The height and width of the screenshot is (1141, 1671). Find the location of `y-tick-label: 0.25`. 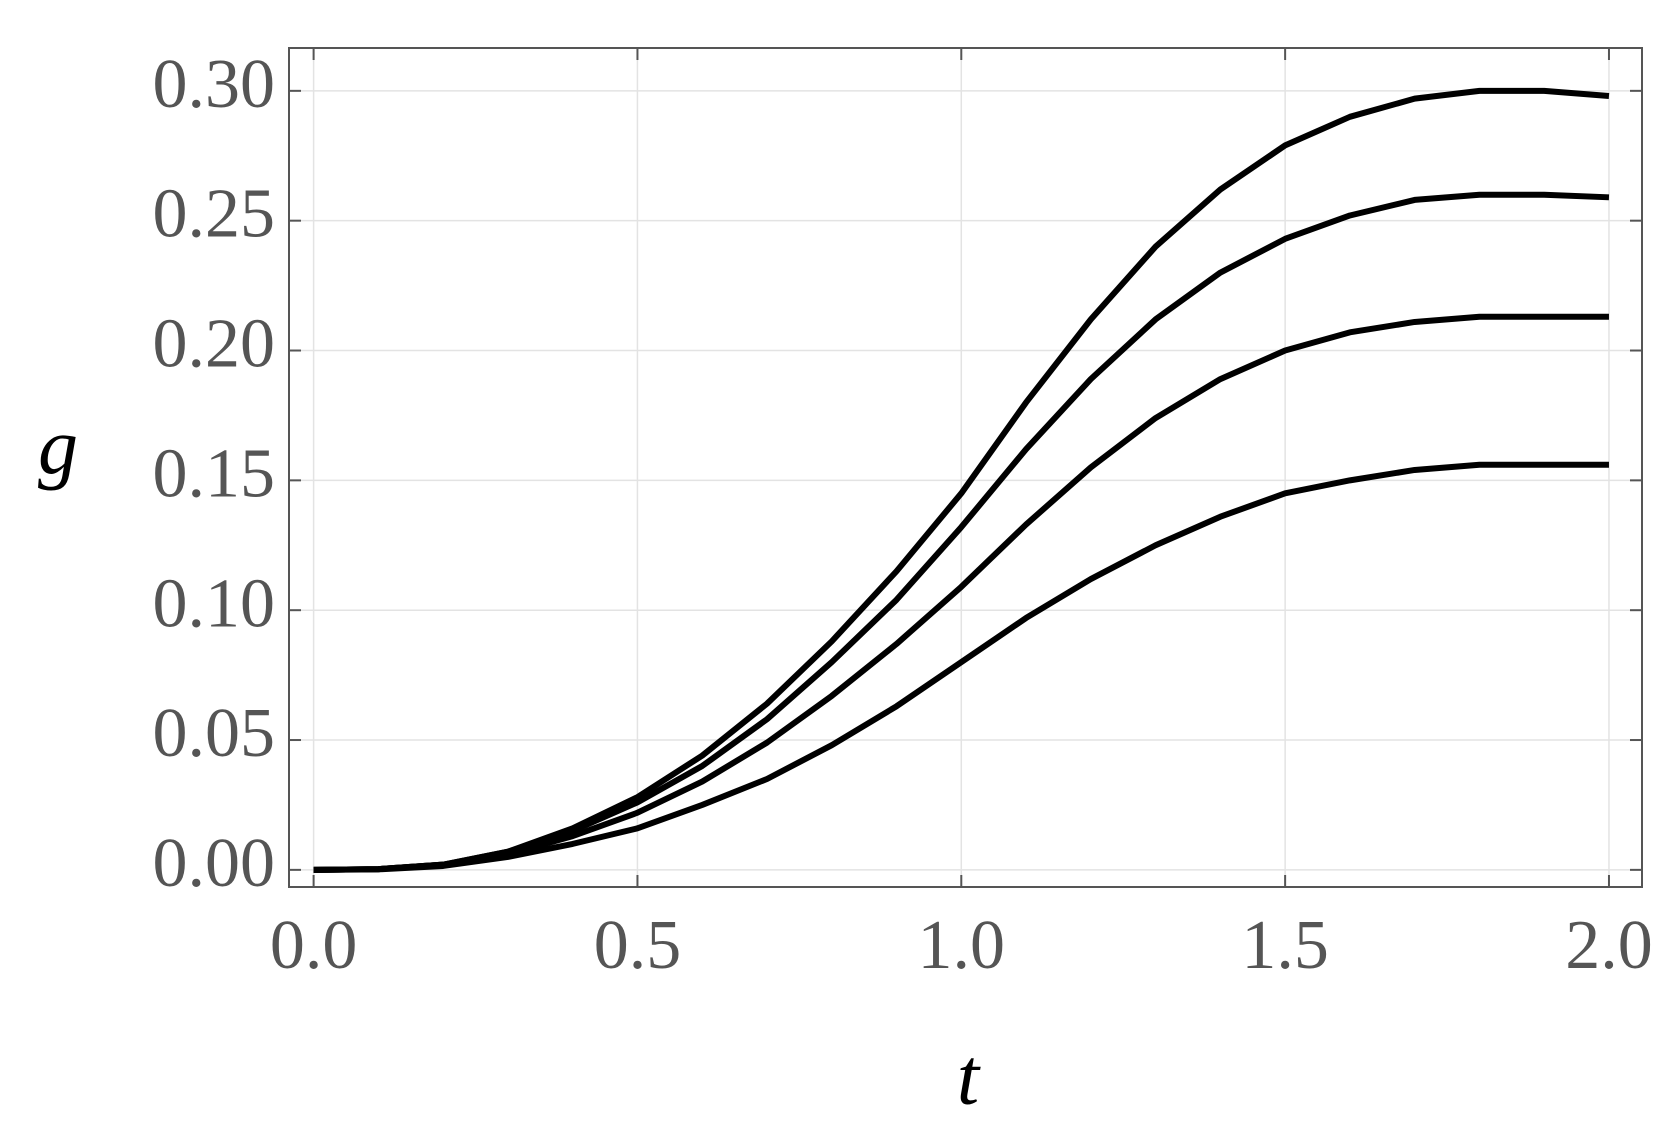

y-tick-label: 0.25 is located at coordinates (214, 214).